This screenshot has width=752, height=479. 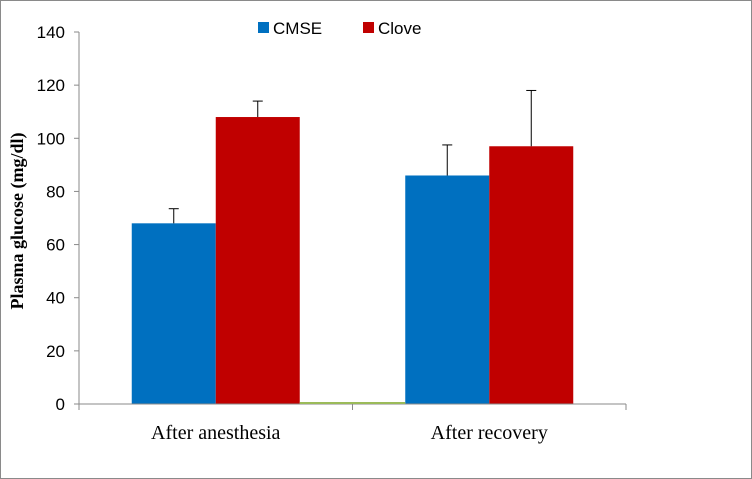 I want to click on legend-swatch-cmse, so click(x=263, y=27).